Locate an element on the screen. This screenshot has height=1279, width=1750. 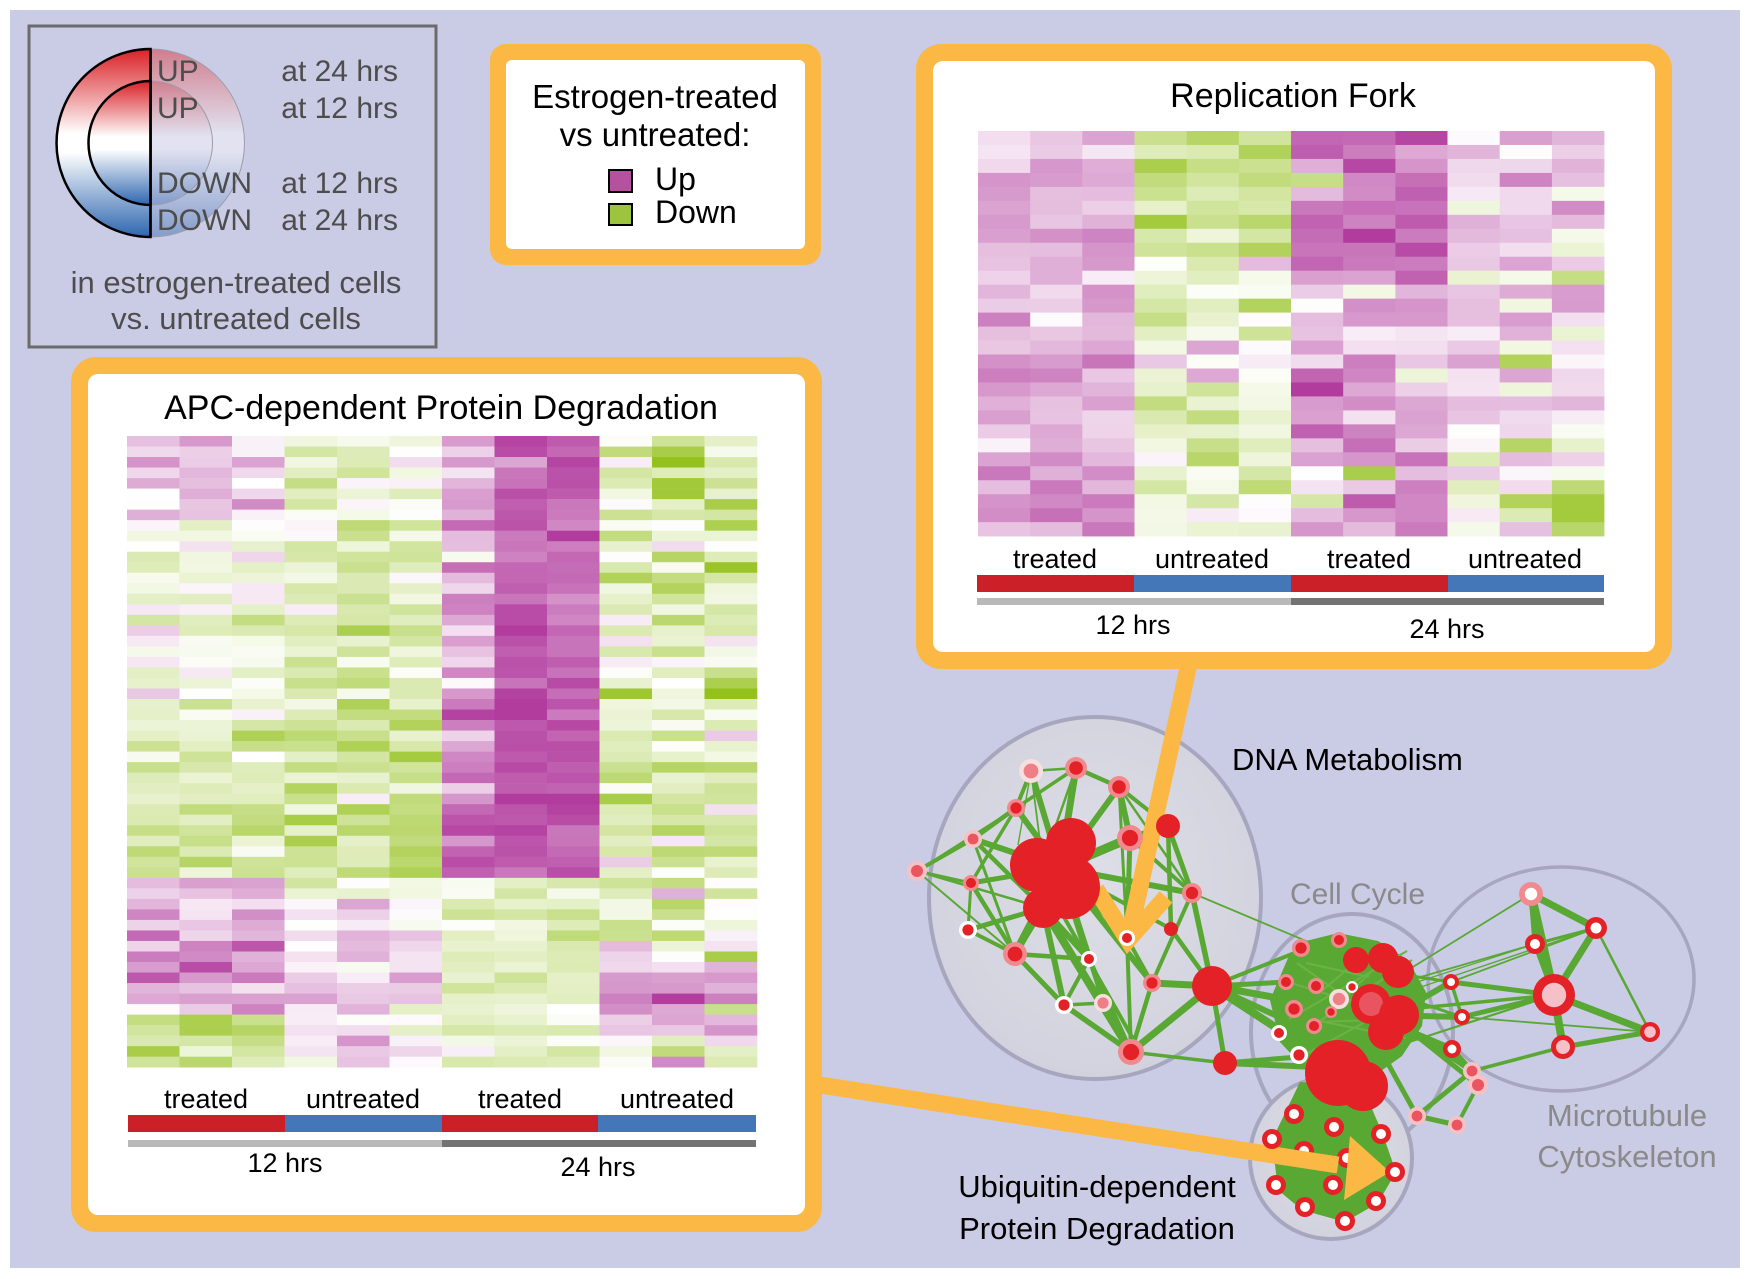
svg-text: Estrogen-treated is located at coordinates (655, 96).